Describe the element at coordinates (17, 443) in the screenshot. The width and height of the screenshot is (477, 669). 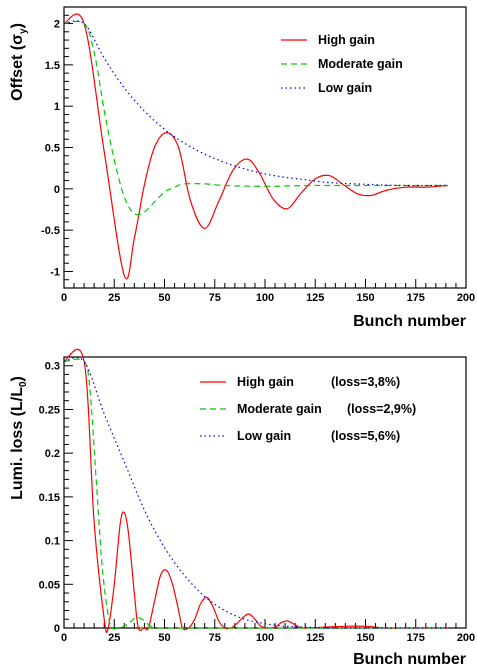
I see `y-axis-title-main: Lumi. loss (L/L` at that location.